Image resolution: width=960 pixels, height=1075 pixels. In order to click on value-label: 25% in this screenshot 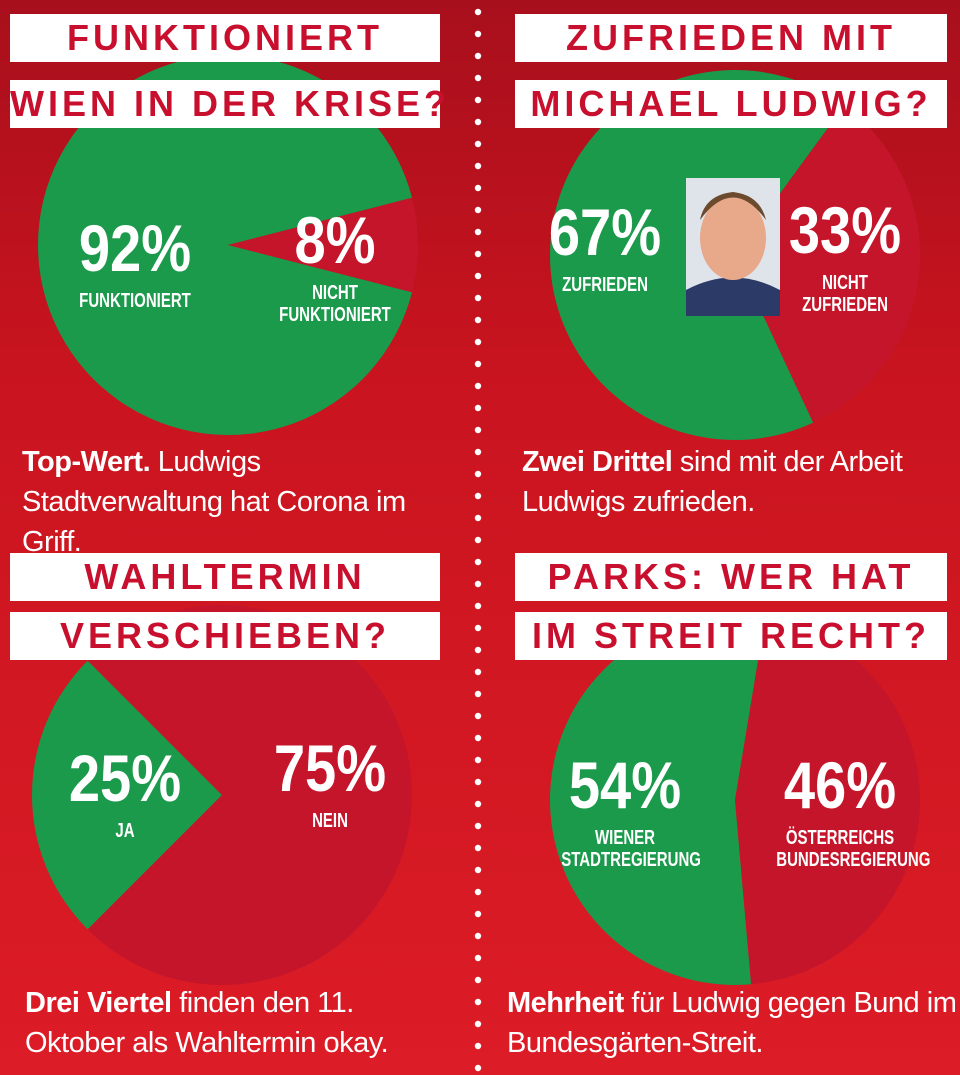, I will do `click(125, 778)`.